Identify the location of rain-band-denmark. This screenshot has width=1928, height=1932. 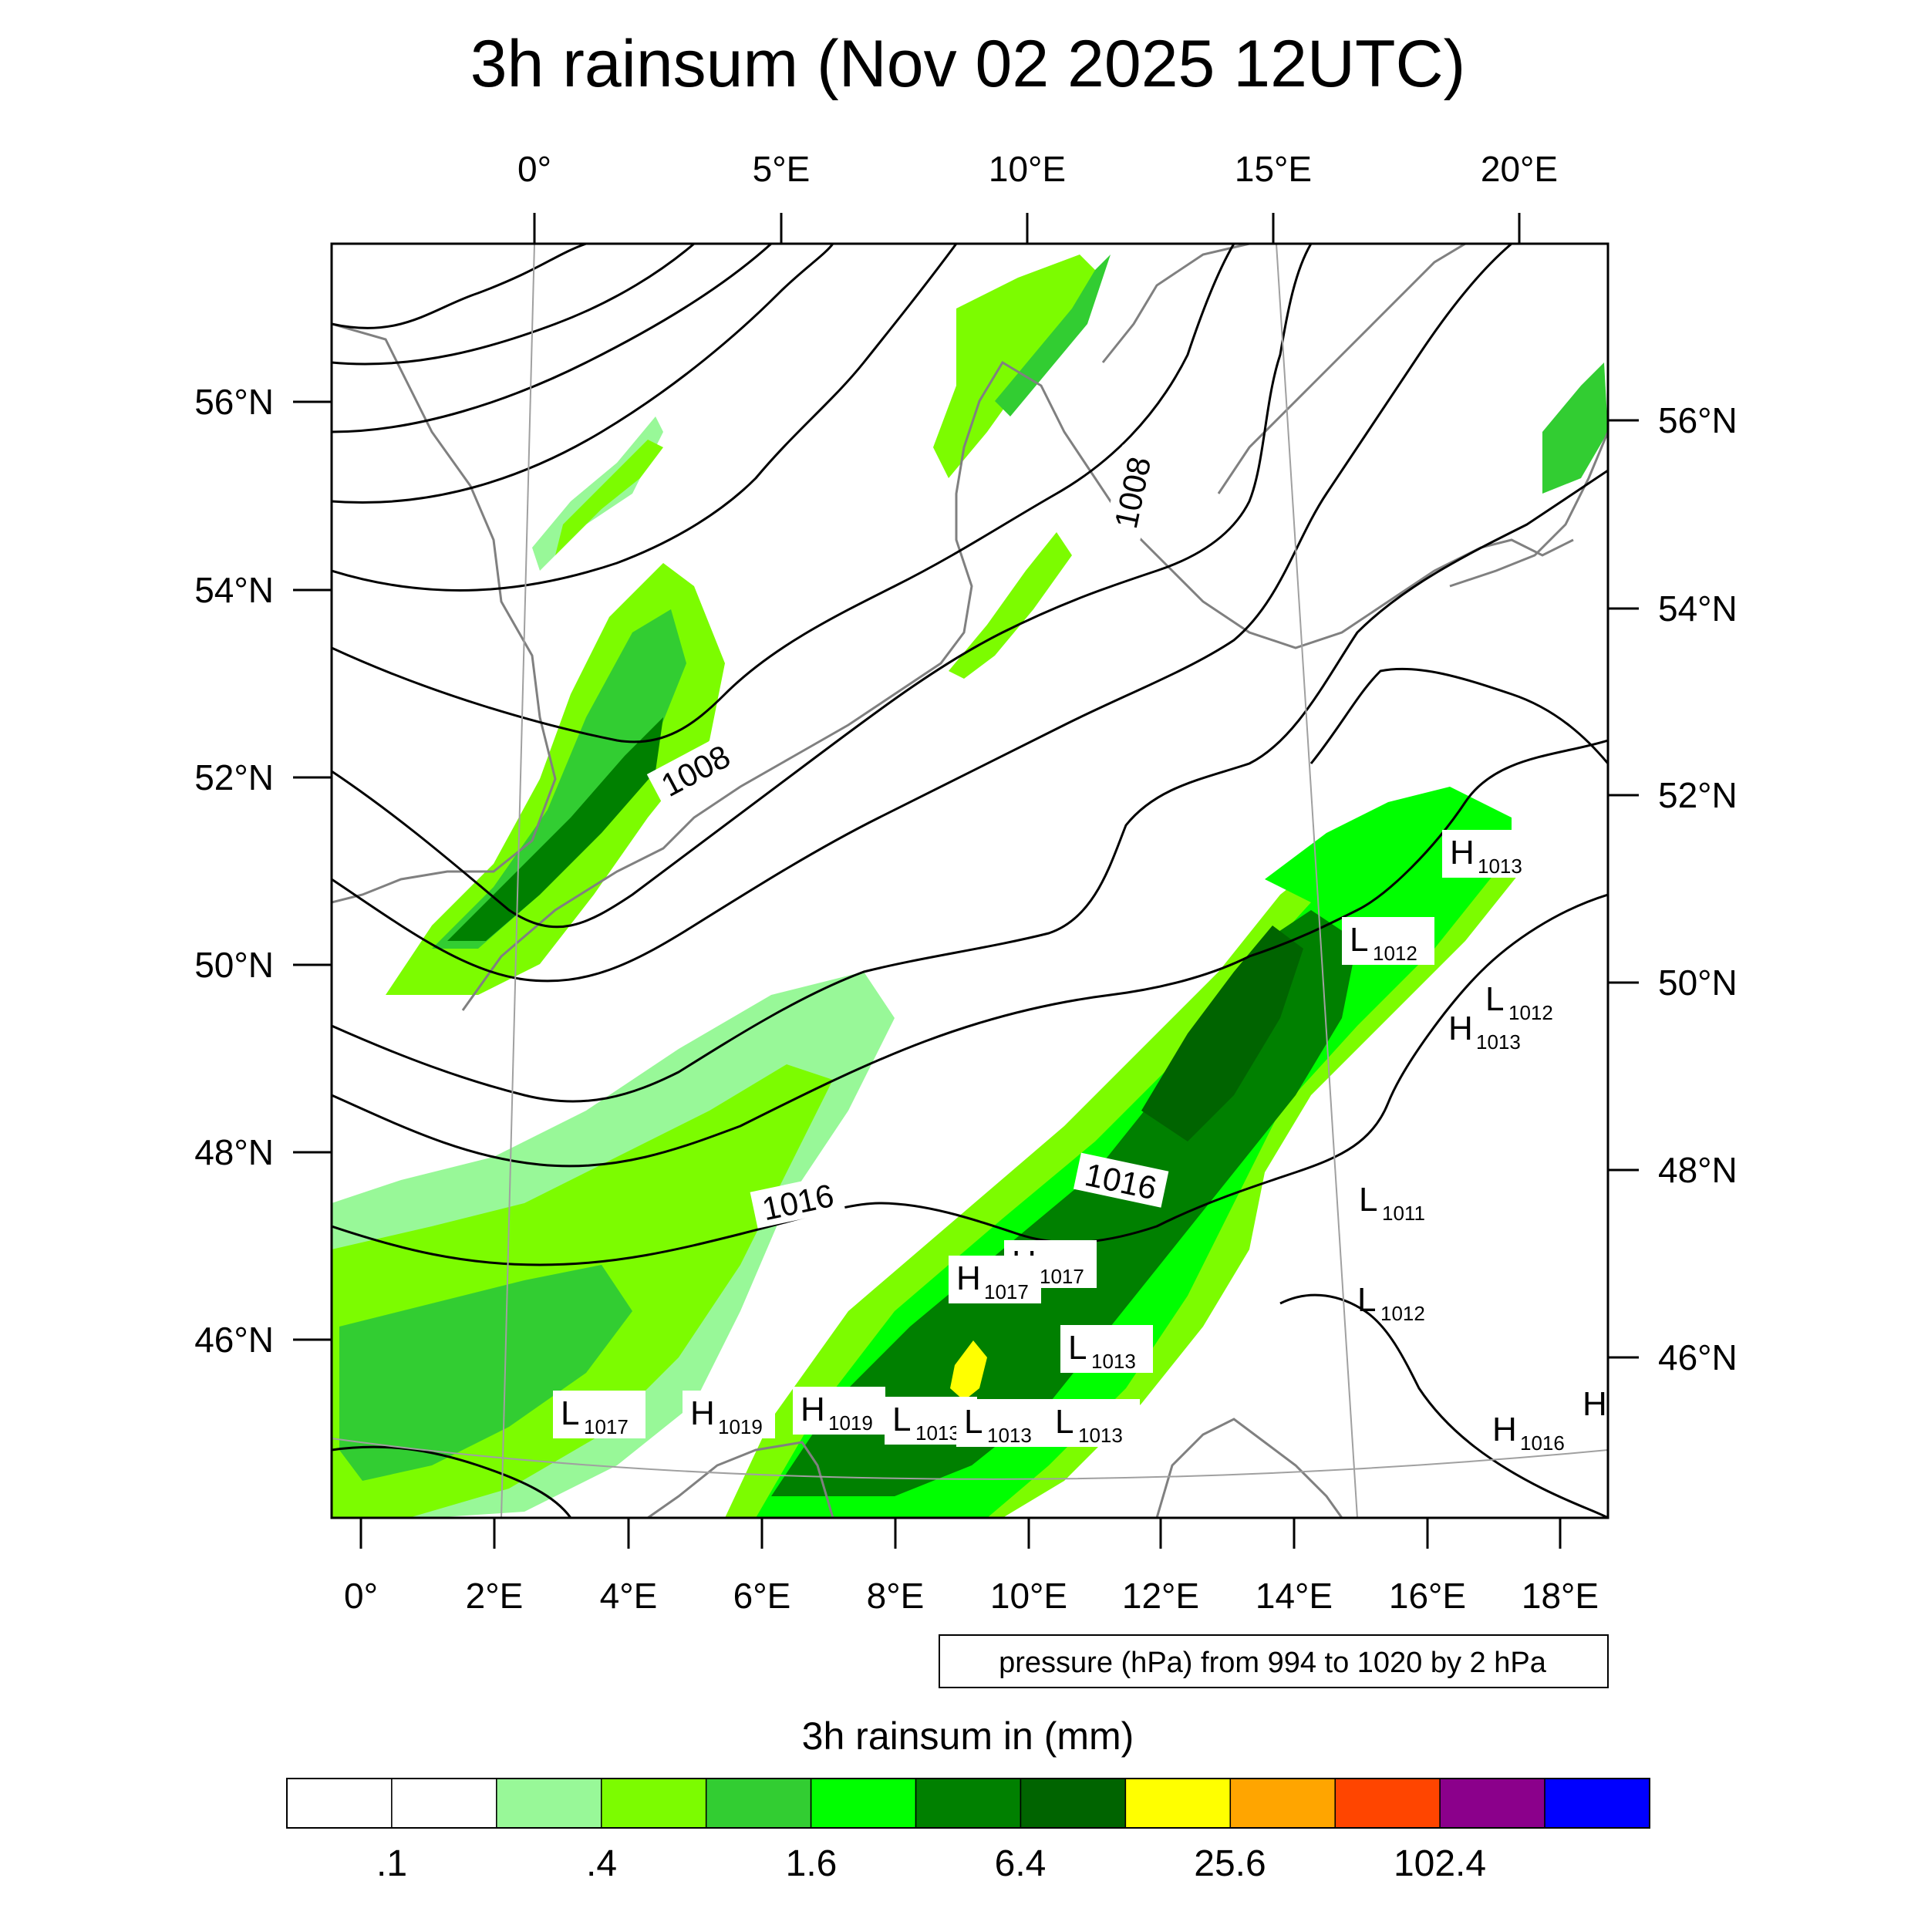
(1018, 366).